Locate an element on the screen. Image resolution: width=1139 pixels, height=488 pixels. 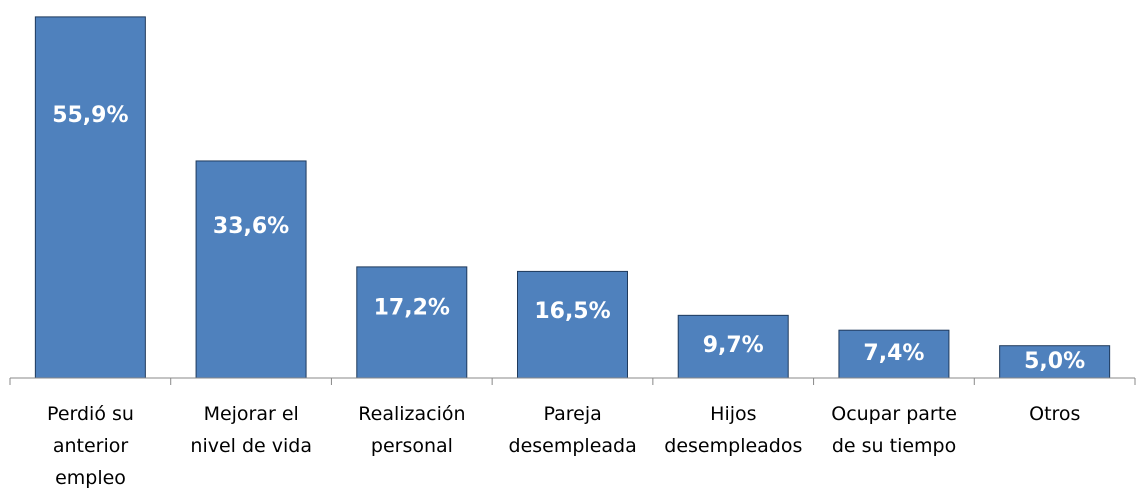
value-label: 33,6% is located at coordinates (251, 226).